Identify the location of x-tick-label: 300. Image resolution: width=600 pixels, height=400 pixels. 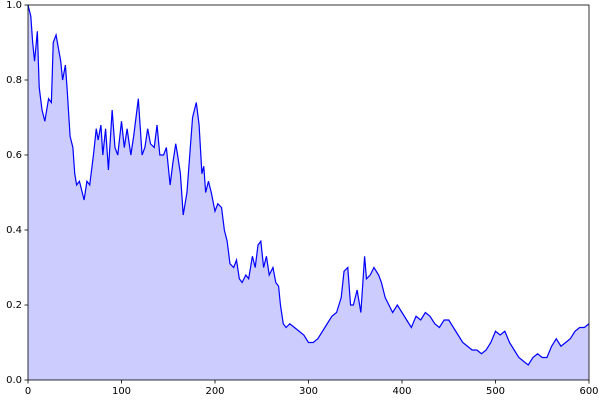
(308, 391).